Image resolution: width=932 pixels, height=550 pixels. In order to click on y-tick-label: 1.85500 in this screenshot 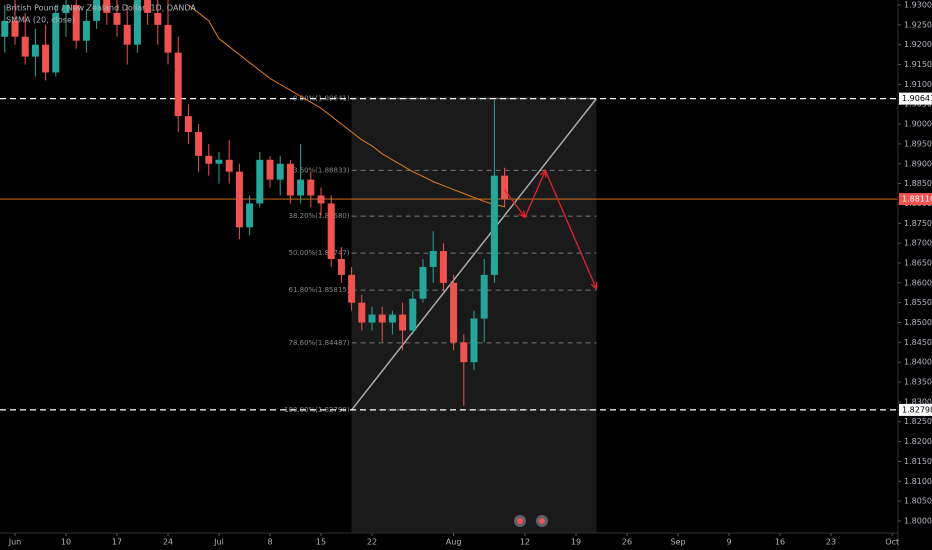, I will do `click(918, 302)`.